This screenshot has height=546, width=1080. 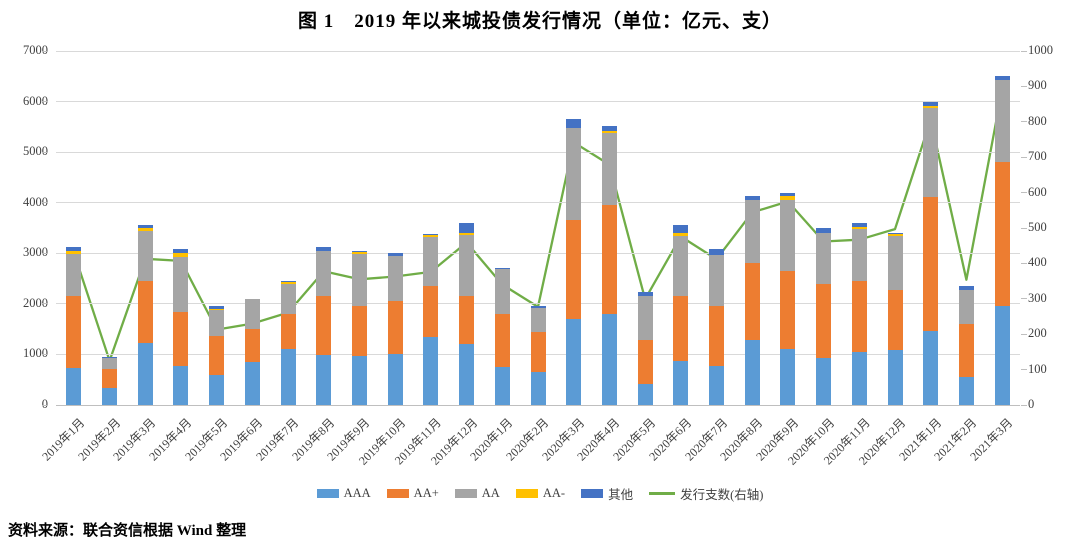 What do you see at coordinates (35, 353) in the screenshot?
I see `left-axis-tick-label: 1000` at bounding box center [35, 353].